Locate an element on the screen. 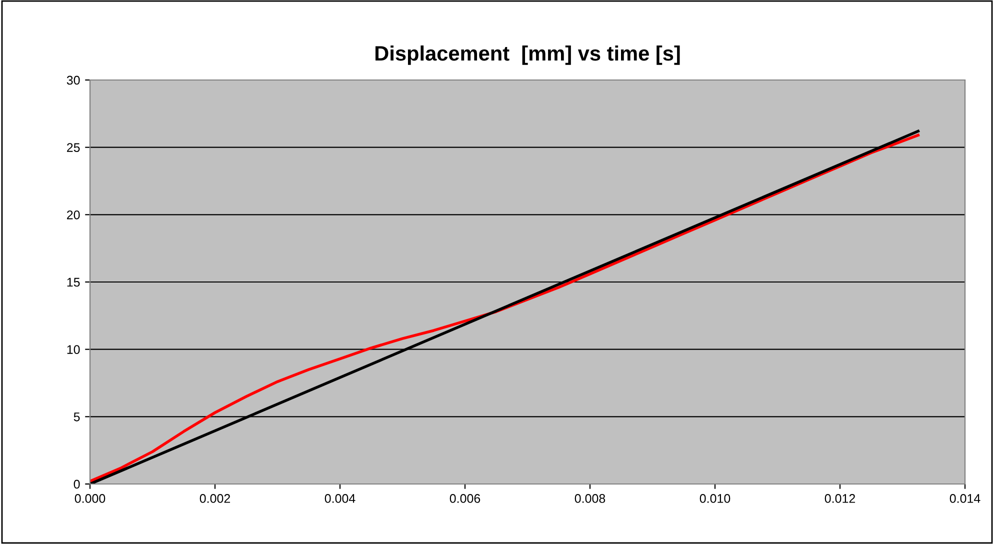 The width and height of the screenshot is (994, 544). y-tick-label: 25 is located at coordinates (73, 147).